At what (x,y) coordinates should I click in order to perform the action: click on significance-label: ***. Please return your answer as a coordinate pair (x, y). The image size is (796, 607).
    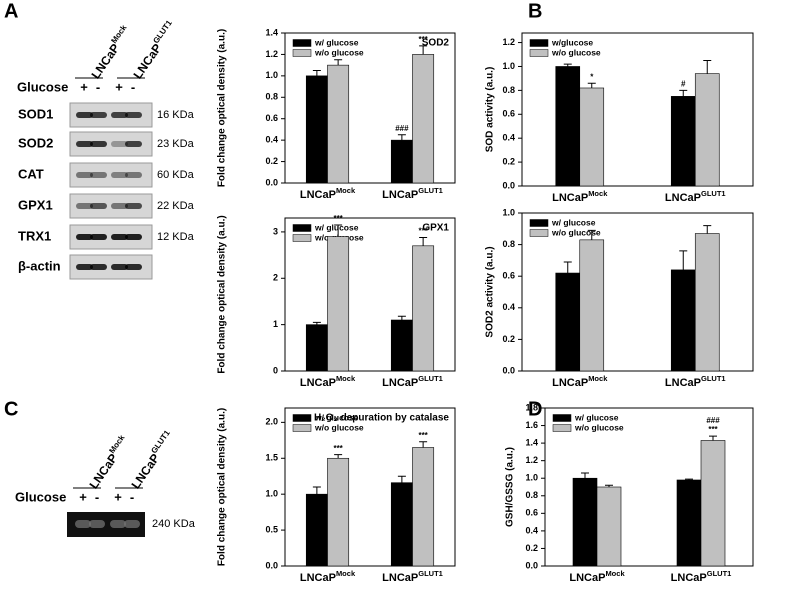
    Looking at the image, I should click on (338, 448).